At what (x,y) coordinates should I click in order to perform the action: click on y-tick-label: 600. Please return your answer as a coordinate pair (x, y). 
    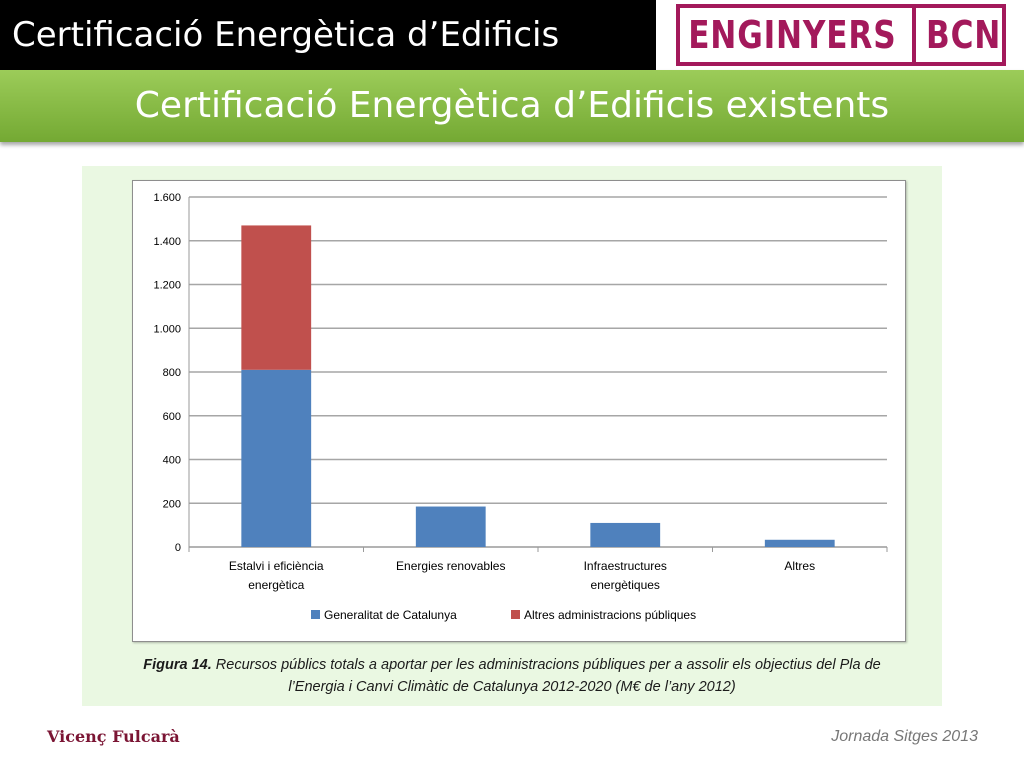
    Looking at the image, I should click on (172, 417).